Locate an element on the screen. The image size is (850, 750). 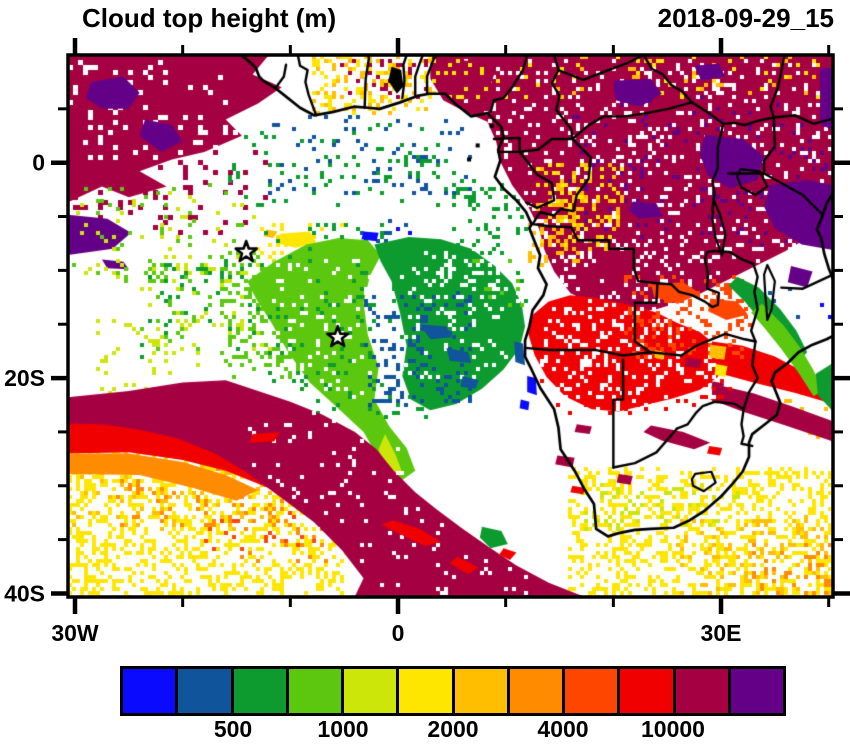
timestamp-label: 2018-09-29_15 is located at coordinates (745, 18).